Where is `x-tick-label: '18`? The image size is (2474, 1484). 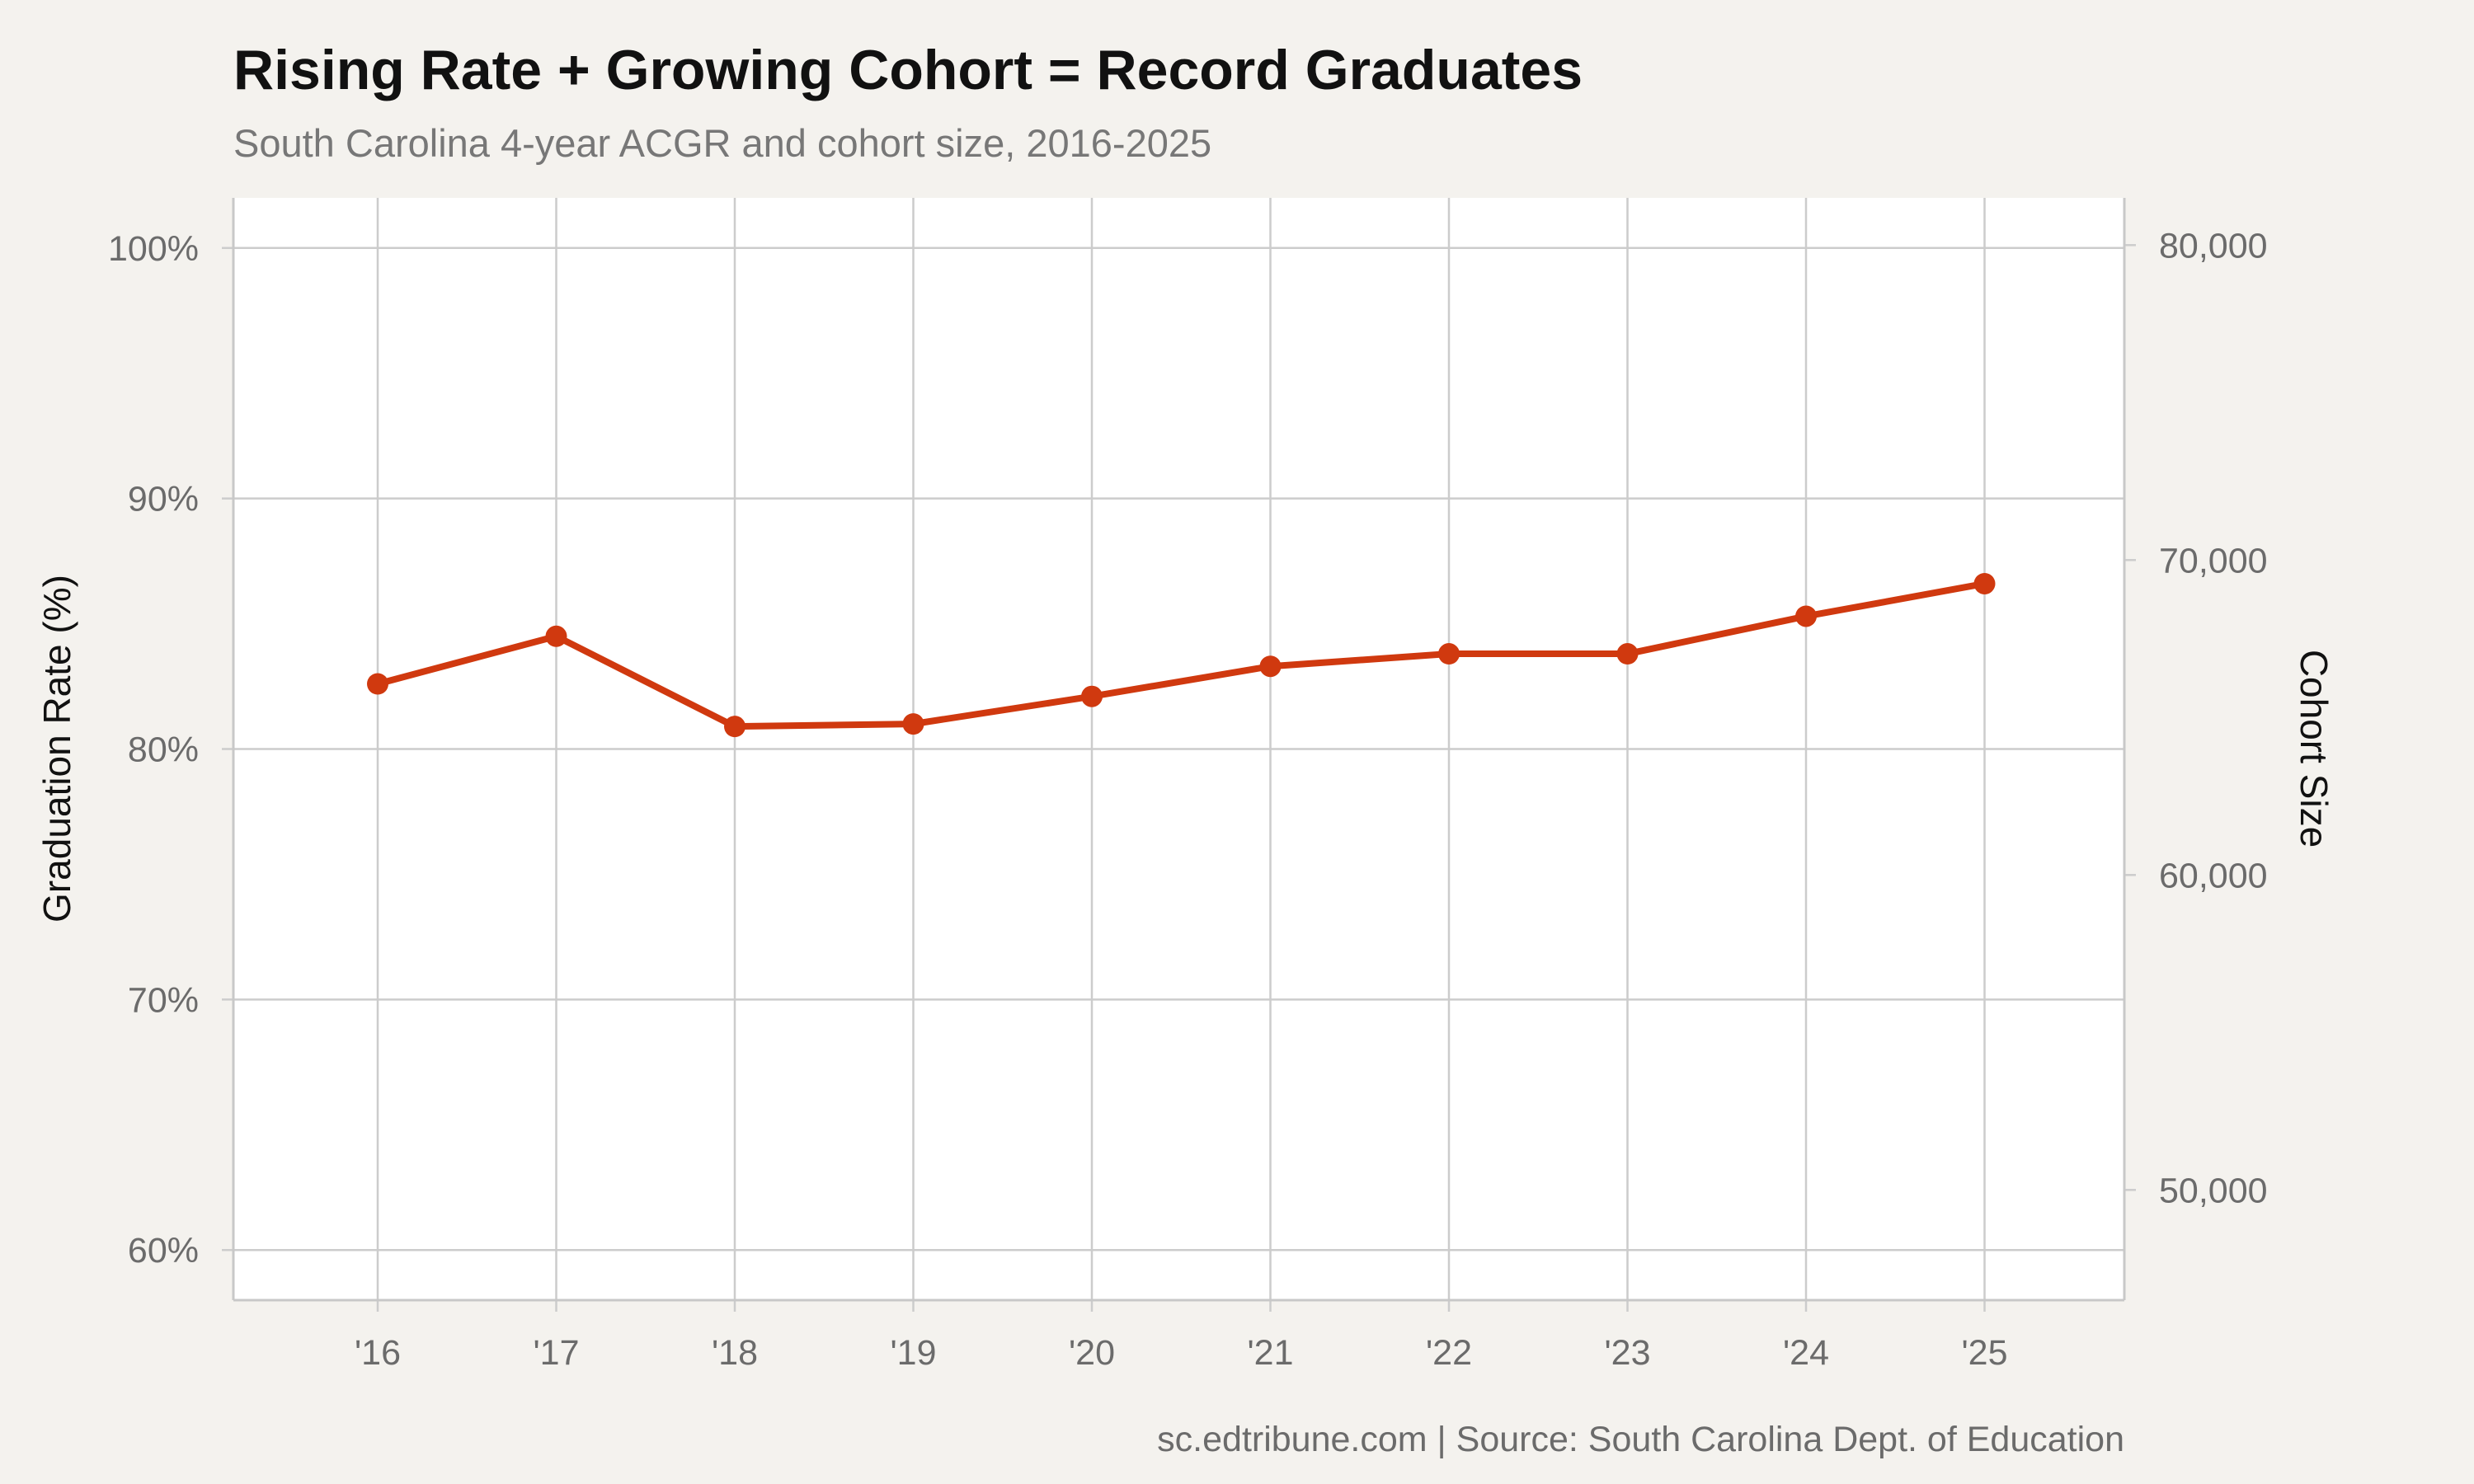 x-tick-label: '18 is located at coordinates (735, 1353).